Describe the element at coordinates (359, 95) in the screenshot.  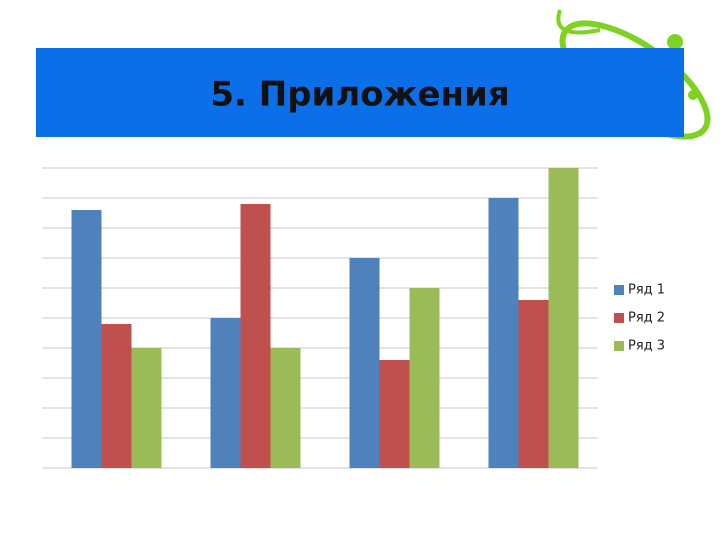
I see `chart-title: 5. Приложения` at that location.